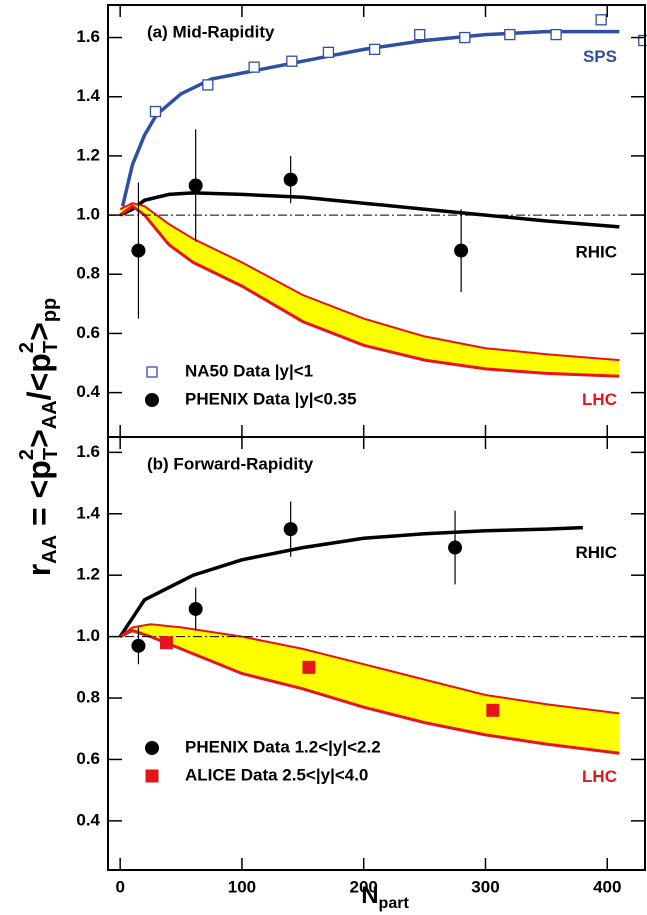 This screenshot has width=647, height=915. Describe the element at coordinates (242, 886) in the screenshot. I see `x-tick-label: 100` at that location.